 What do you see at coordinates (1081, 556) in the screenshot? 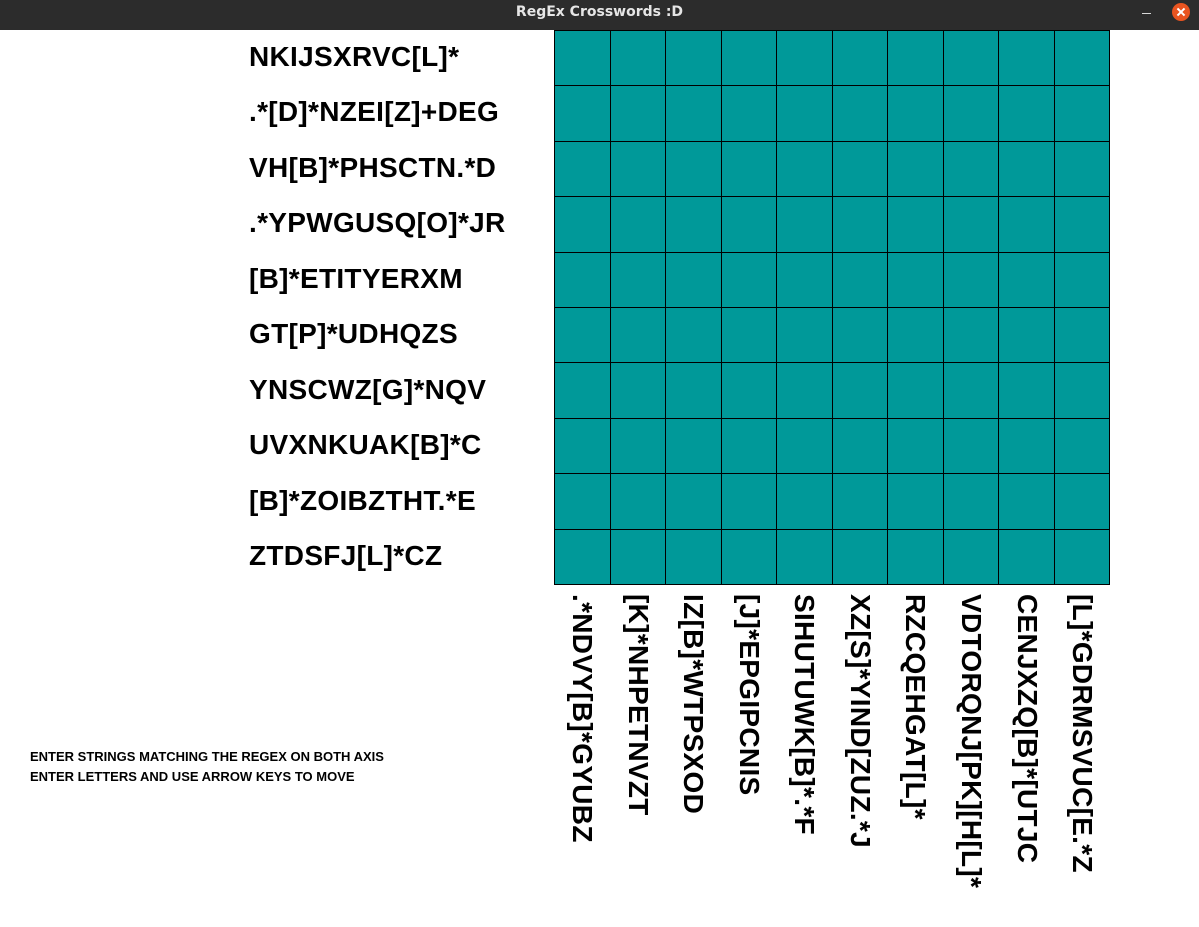
I see `grid-cell-r10-c10` at bounding box center [1081, 556].